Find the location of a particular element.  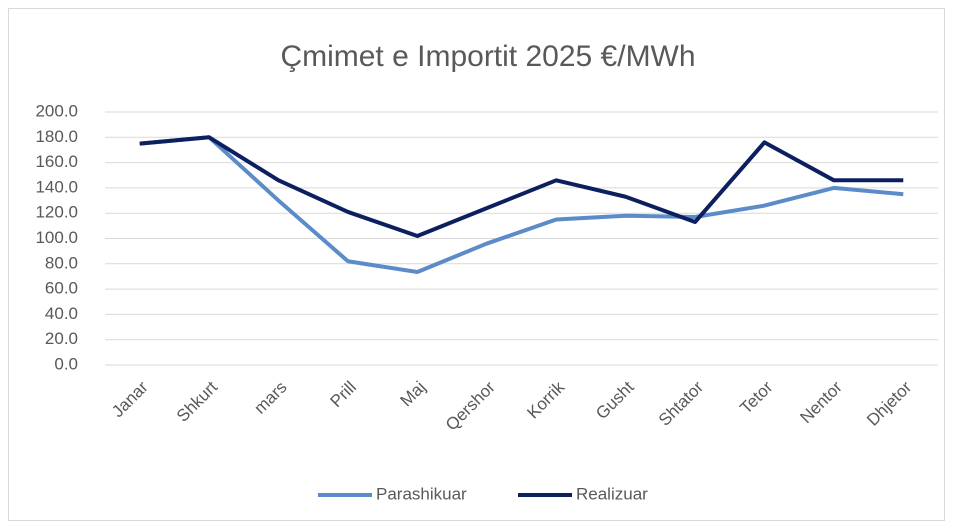

y-tick-label: 120.0 is located at coordinates (56, 212).